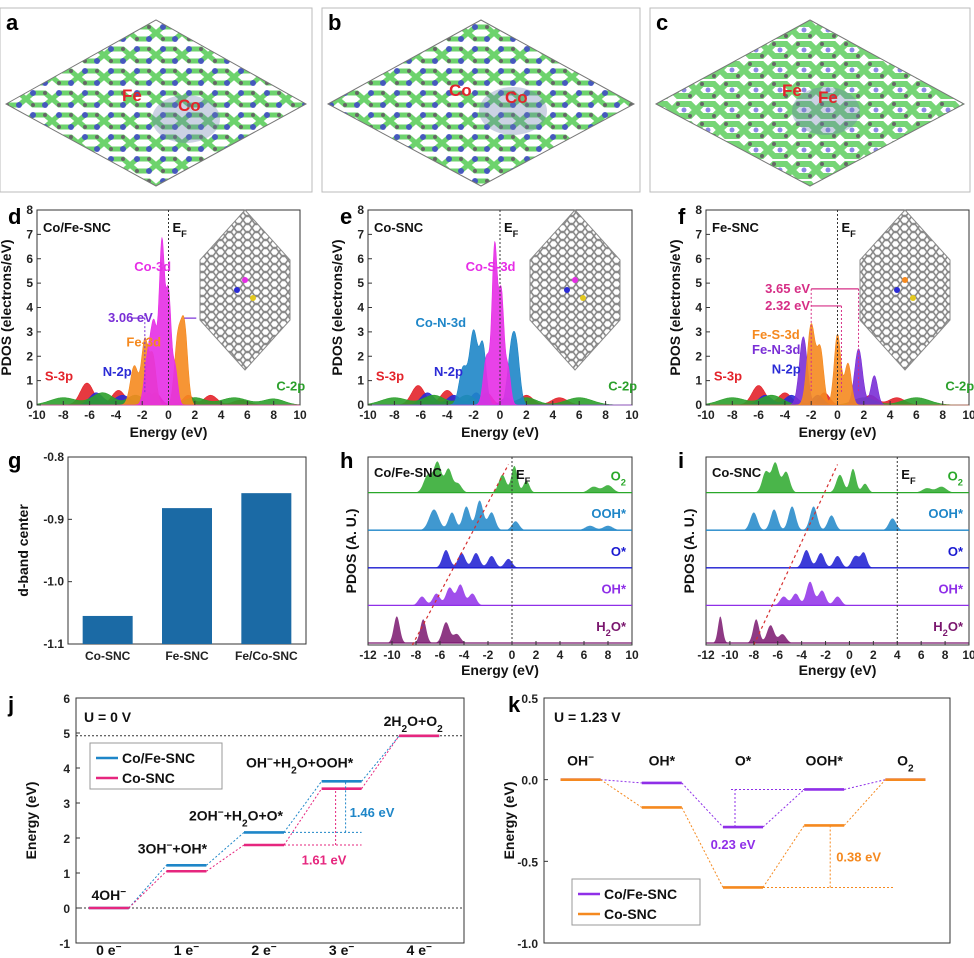 This screenshot has width=974, height=958. What do you see at coordinates (186, 119) in the screenshot?
I see `density-blob` at bounding box center [186, 119].